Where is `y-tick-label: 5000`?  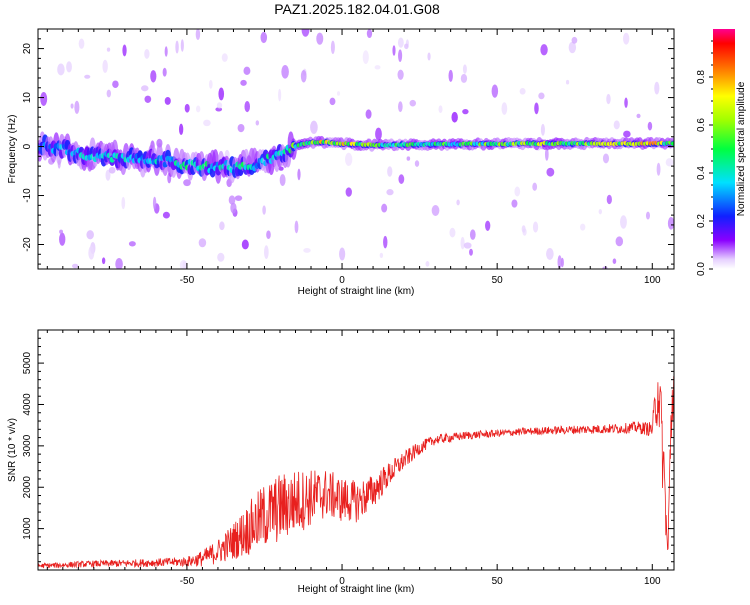 y-tick-label: 5000 is located at coordinates (27, 363).